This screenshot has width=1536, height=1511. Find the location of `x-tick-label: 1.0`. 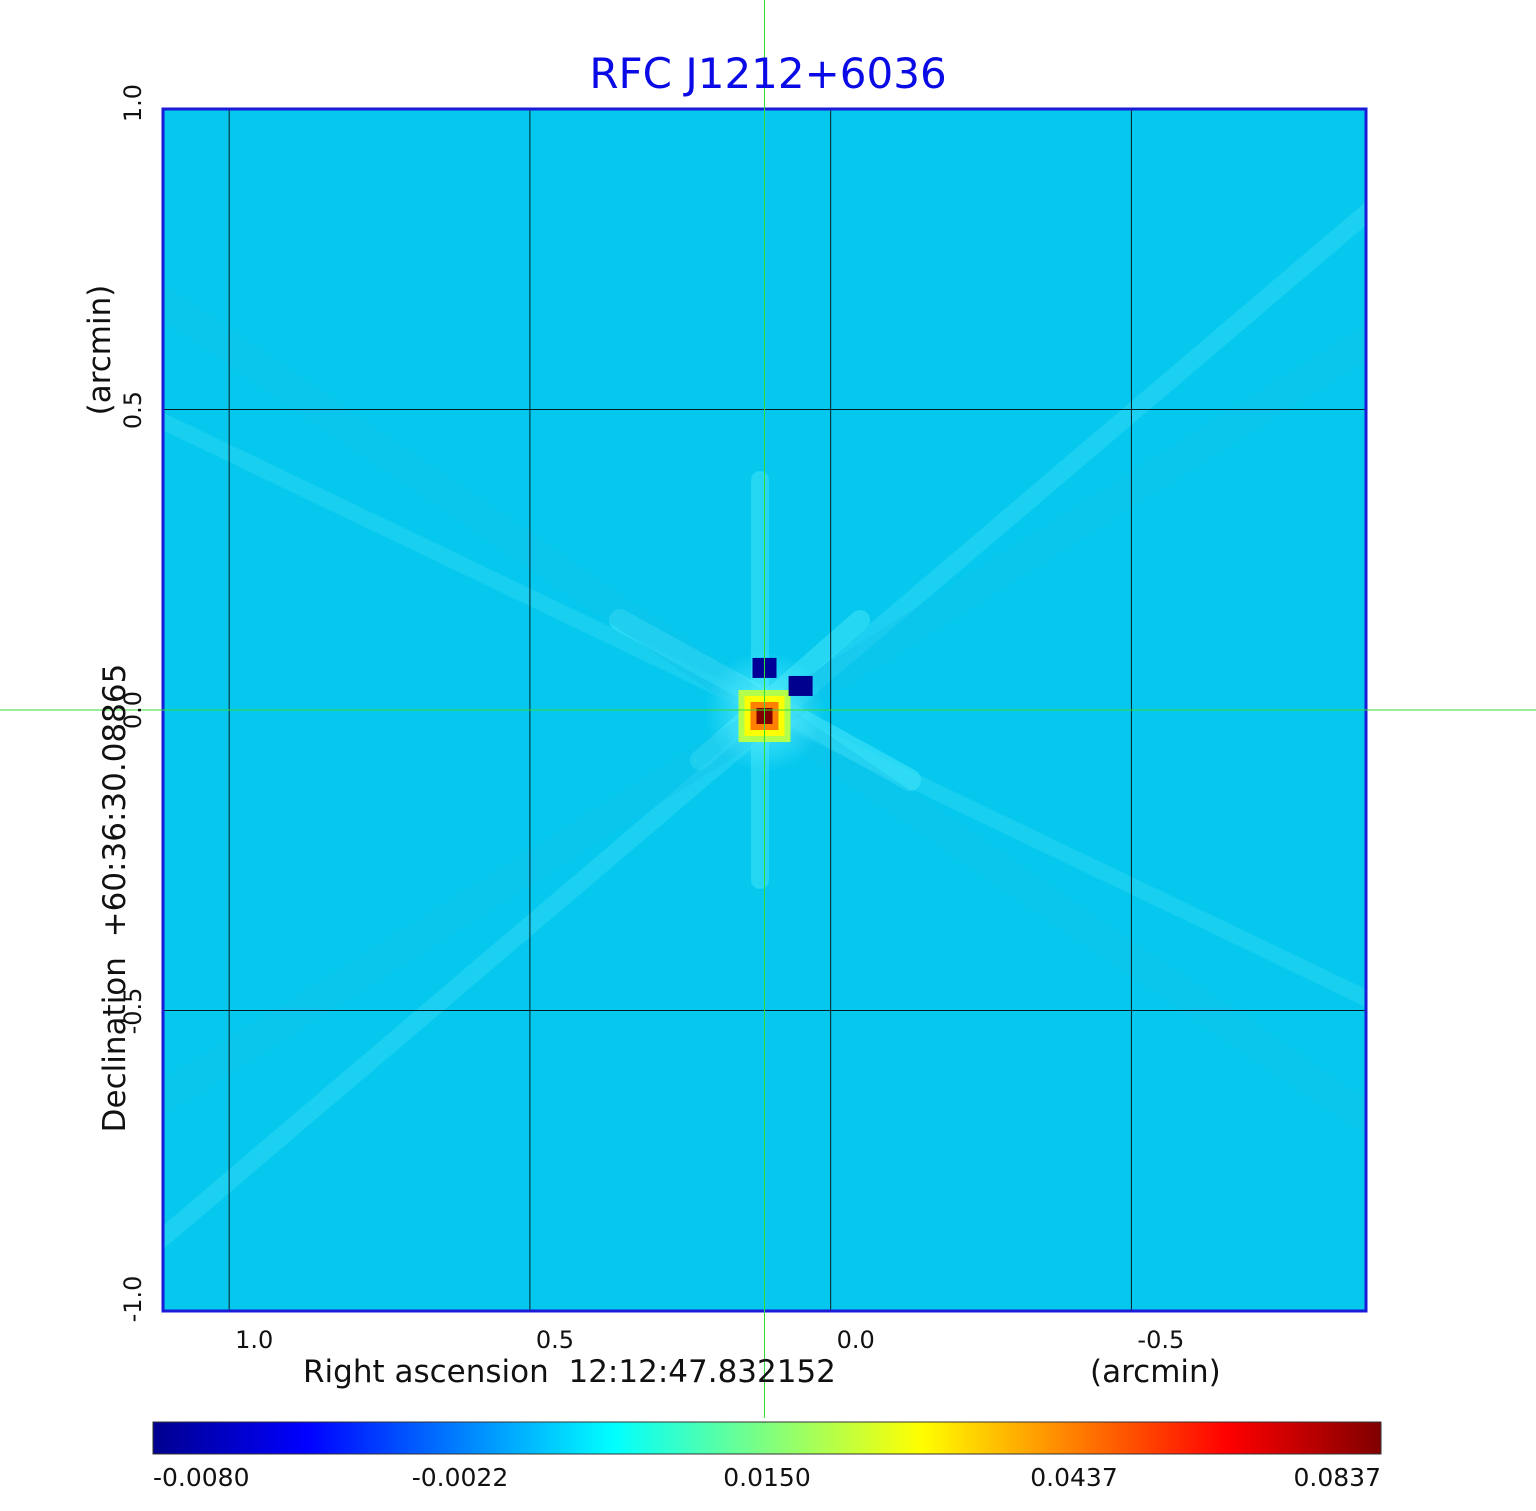

x-tick-label: 1.0 is located at coordinates (254, 1340).